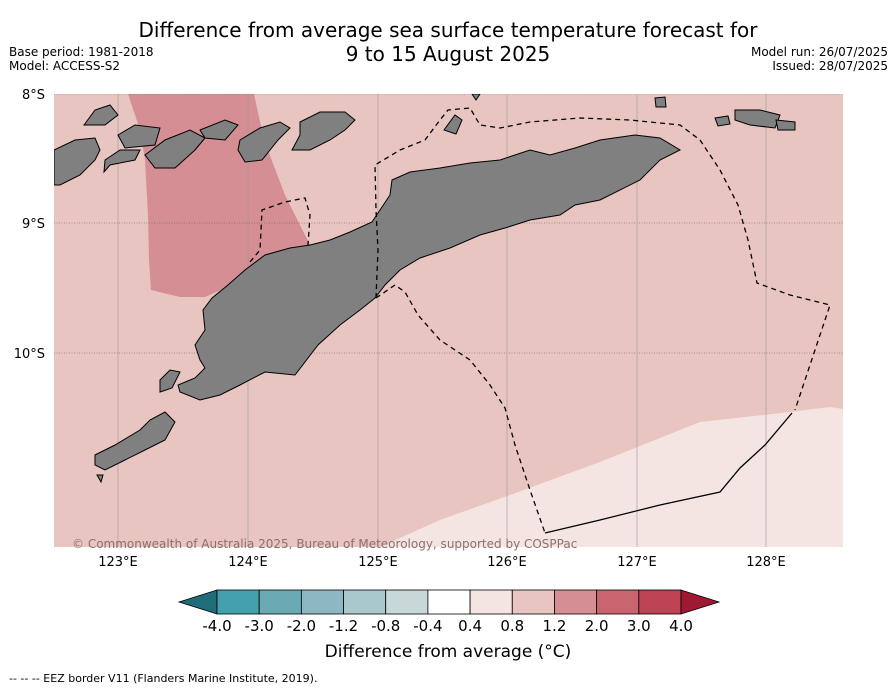 This screenshot has width=896, height=690. I want to click on colorbar-tick-label: -1.2, so click(343, 626).